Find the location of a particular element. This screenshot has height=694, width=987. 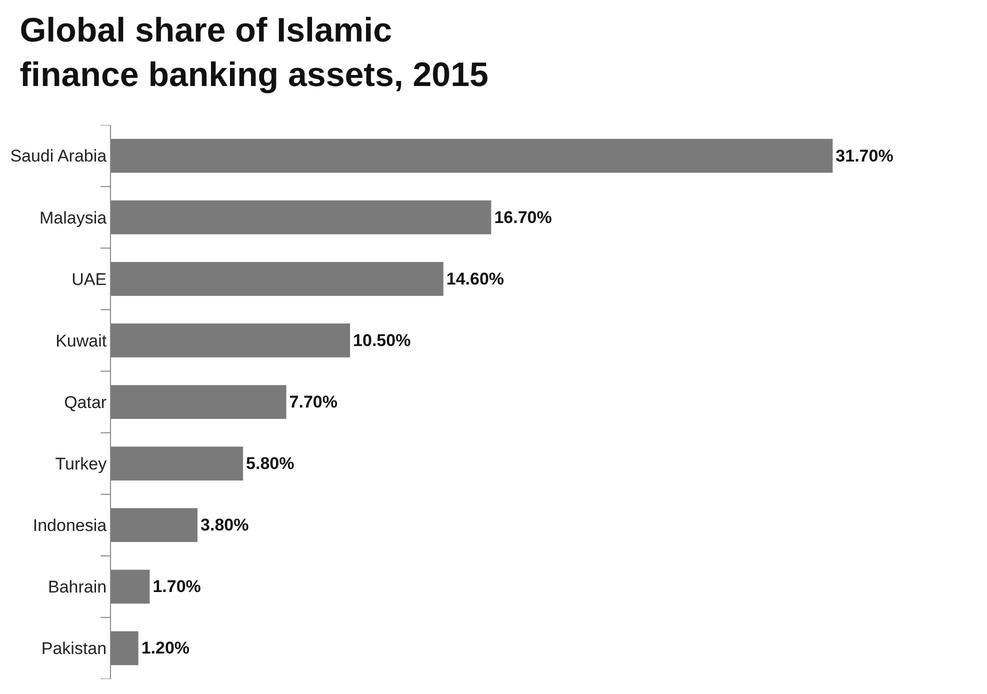

y-tick-label: Malaysia is located at coordinates (74, 218).